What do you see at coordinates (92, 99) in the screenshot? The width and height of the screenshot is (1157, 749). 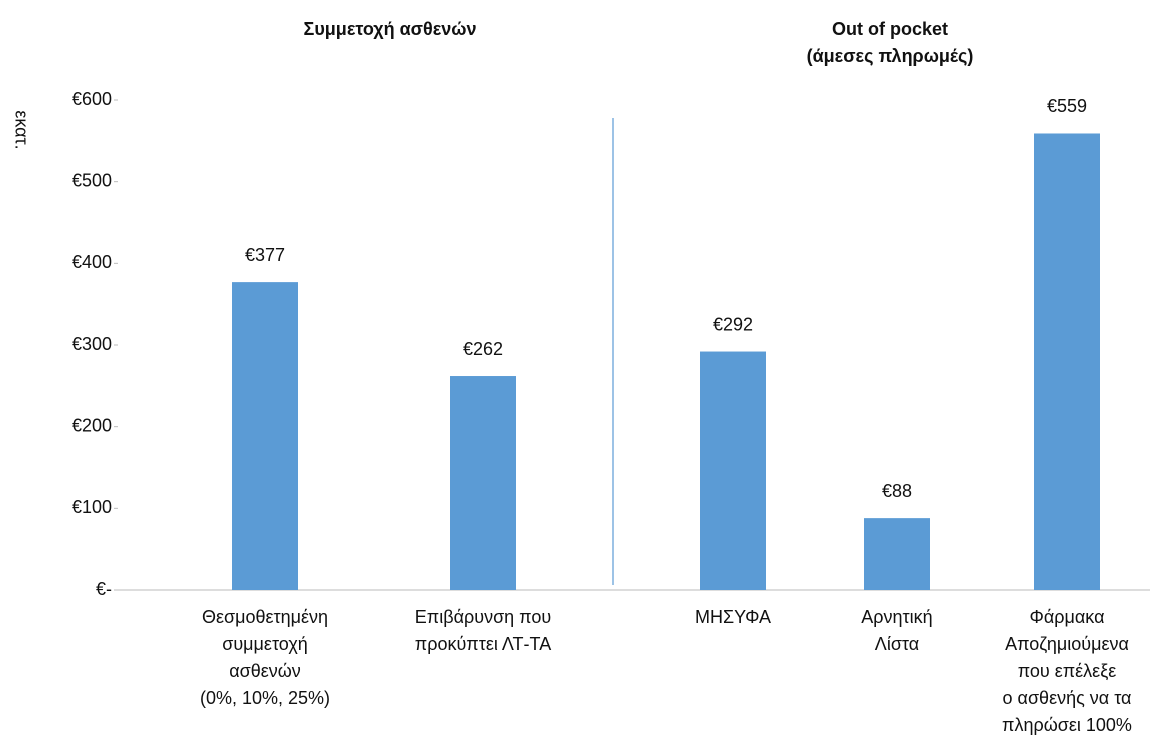 I see `y-tick-label: €600` at bounding box center [92, 99].